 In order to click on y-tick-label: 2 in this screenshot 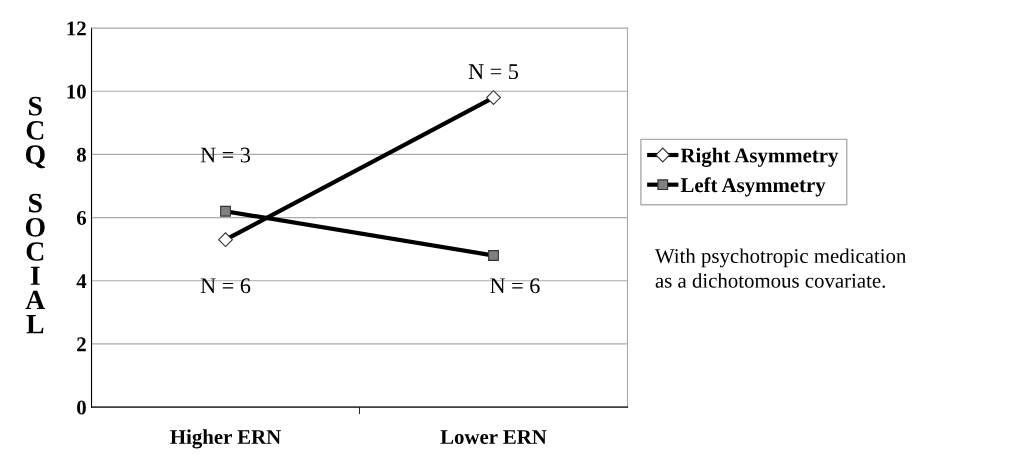, I will do `click(81, 344)`.